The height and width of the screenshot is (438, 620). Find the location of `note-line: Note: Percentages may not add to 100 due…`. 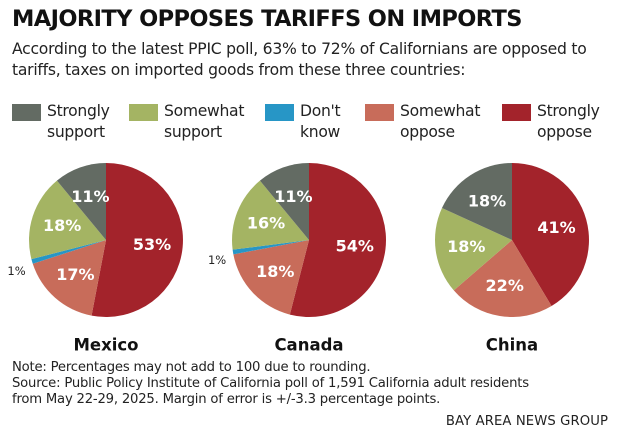

note-line: Note: Percentages may not add to 100 due… is located at coordinates (191, 367).